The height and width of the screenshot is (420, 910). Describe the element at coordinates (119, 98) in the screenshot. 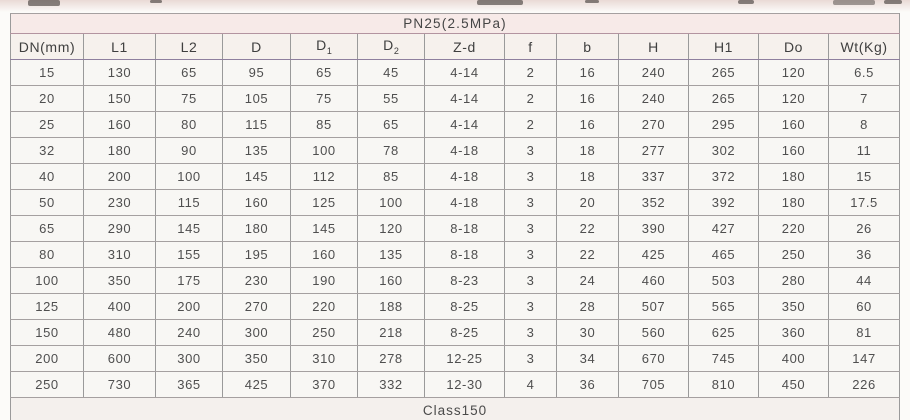

I see `table-cell: 150` at that location.